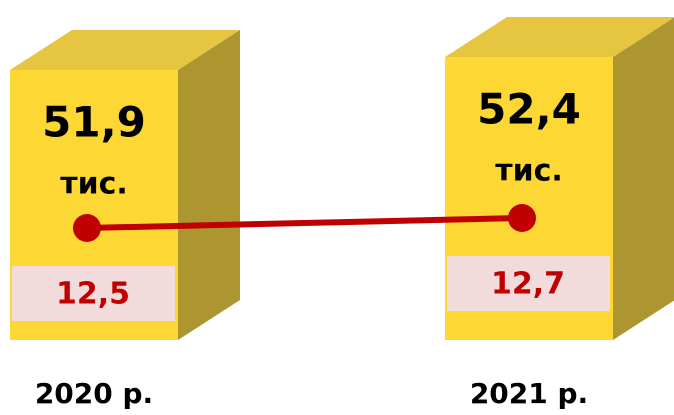 This screenshot has height=415, width=674. Describe the element at coordinates (529, 393) in the screenshot. I see `x-tick-label: 2021 р.` at that location.